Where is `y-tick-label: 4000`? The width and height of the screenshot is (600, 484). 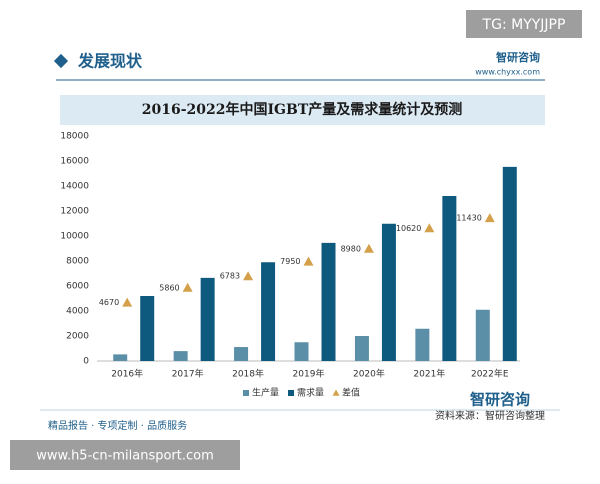
y-tick-label: 4000 is located at coordinates (77, 312).